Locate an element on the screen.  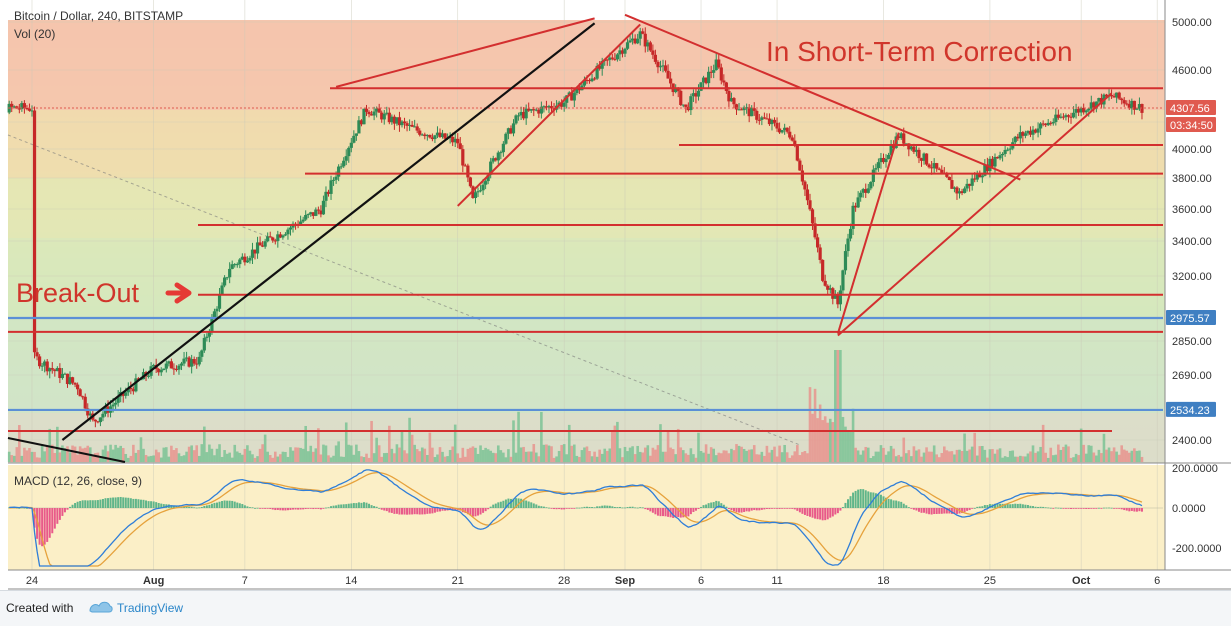
price-badge-label: 2534.23 is located at coordinates (1190, 411).